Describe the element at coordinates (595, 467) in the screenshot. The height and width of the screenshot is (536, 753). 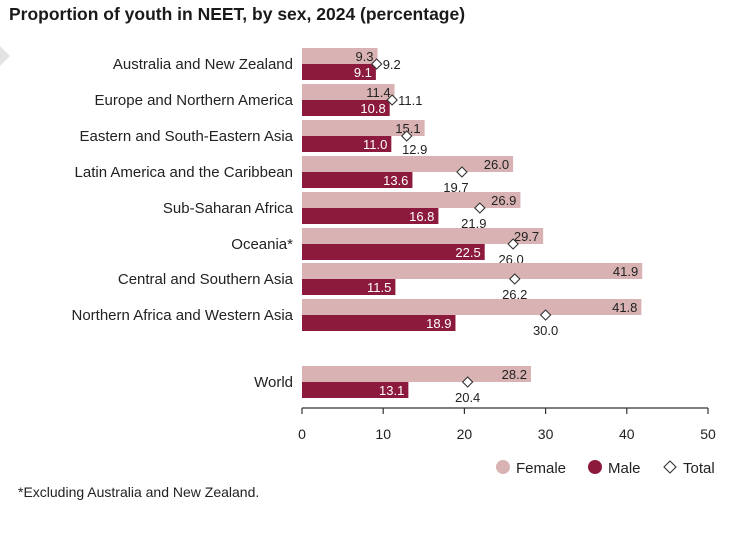
I see `legend-swatch-male` at that location.